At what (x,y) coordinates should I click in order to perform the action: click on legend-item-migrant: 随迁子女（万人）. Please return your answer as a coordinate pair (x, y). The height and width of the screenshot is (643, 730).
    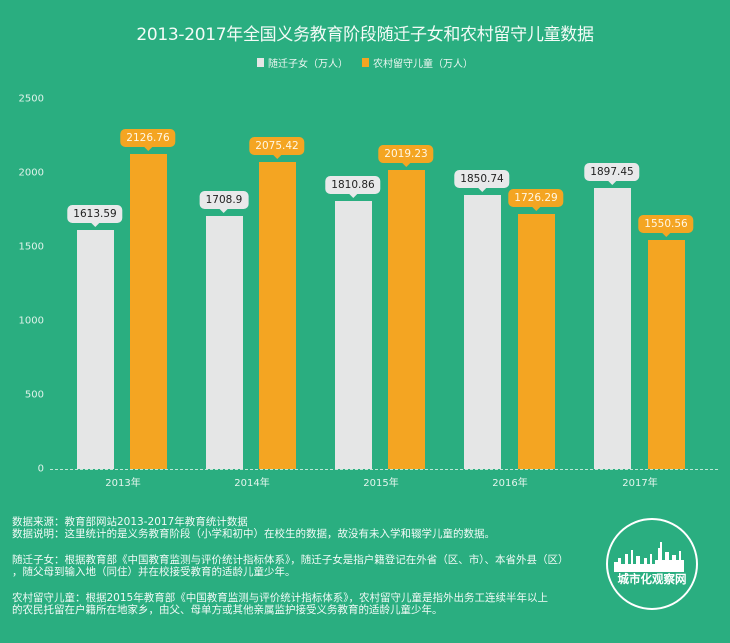
    Looking at the image, I should click on (302, 62).